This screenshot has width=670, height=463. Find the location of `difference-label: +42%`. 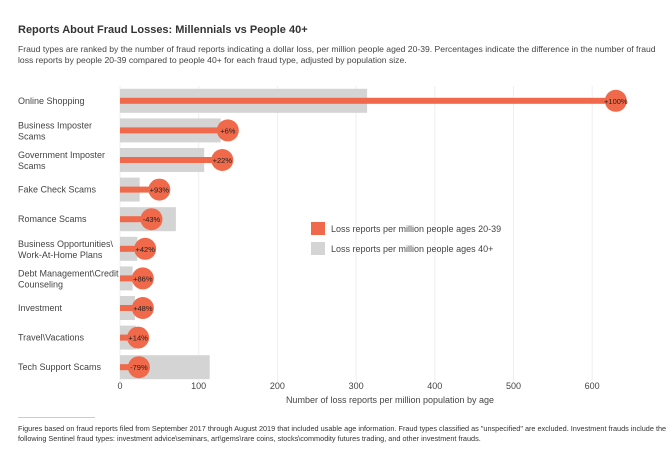

difference-label: +42% is located at coordinates (145, 249).